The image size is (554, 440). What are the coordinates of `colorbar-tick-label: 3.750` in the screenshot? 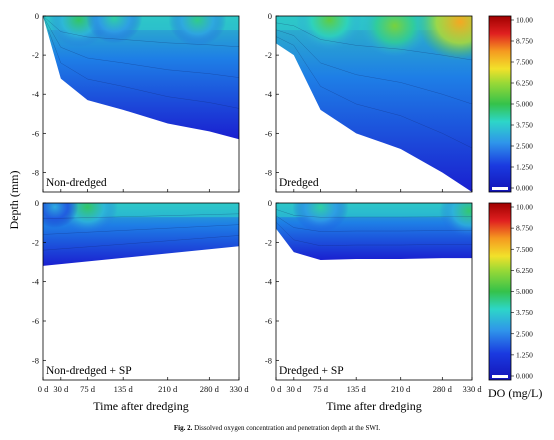 It's located at (524, 125).